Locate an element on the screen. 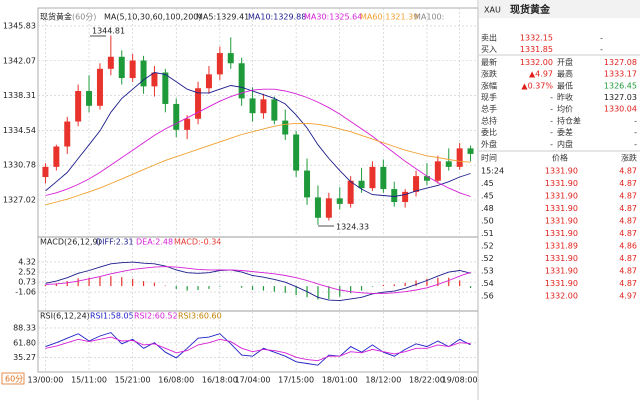 The image size is (640, 400). macd-frame is located at coordinates (258, 274).